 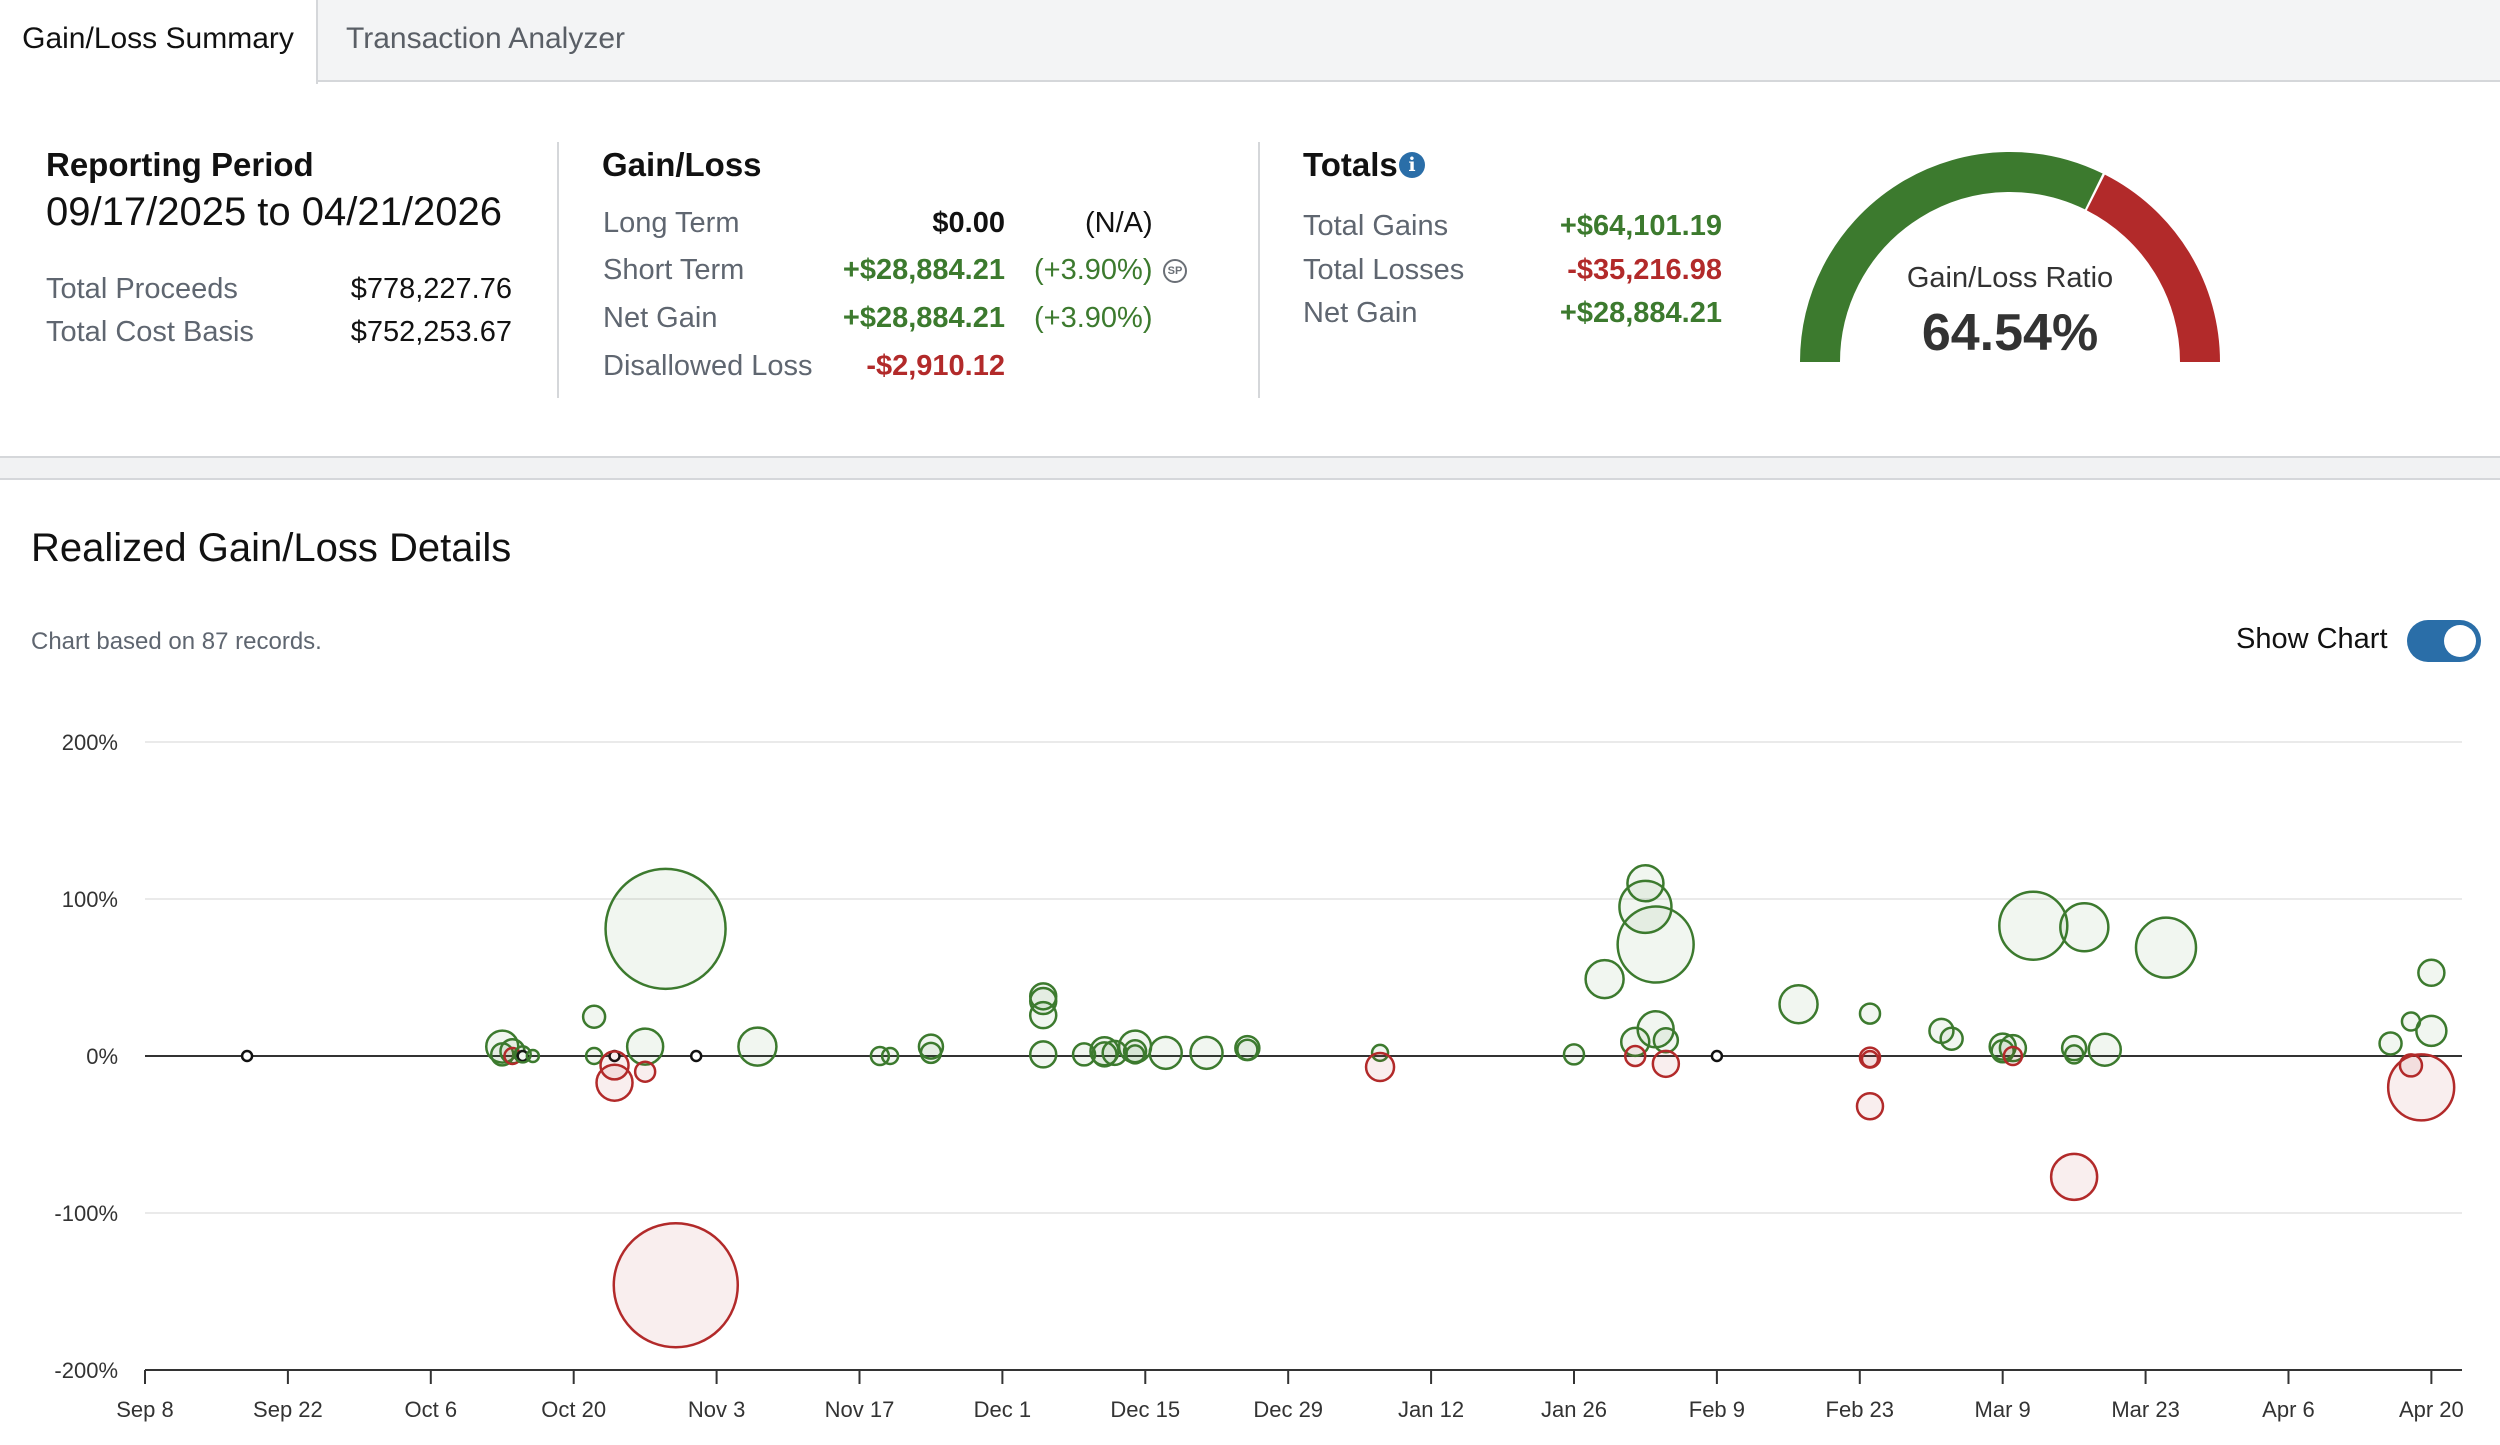 I want to click on y-tick-label: -200%, so click(x=86, y=1370).